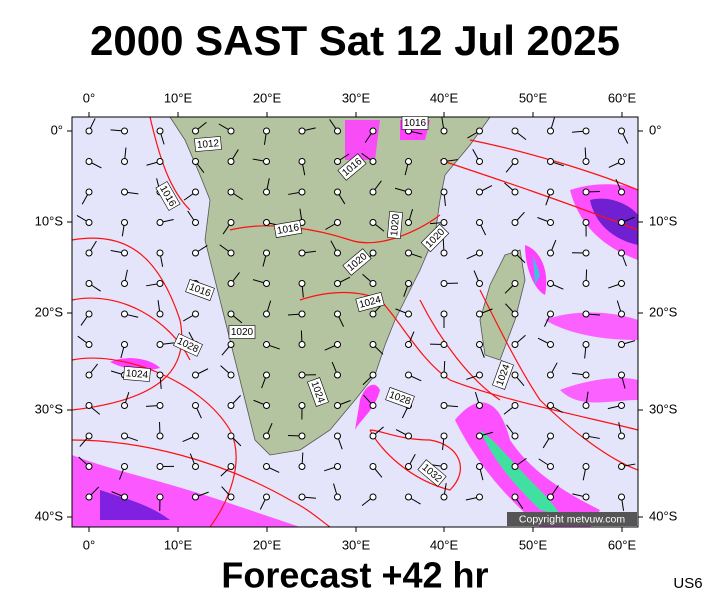 Image resolution: width=711 pixels, height=605 pixels. What do you see at coordinates (89, 97) in the screenshot?
I see `lon-label-top: 0°` at bounding box center [89, 97].